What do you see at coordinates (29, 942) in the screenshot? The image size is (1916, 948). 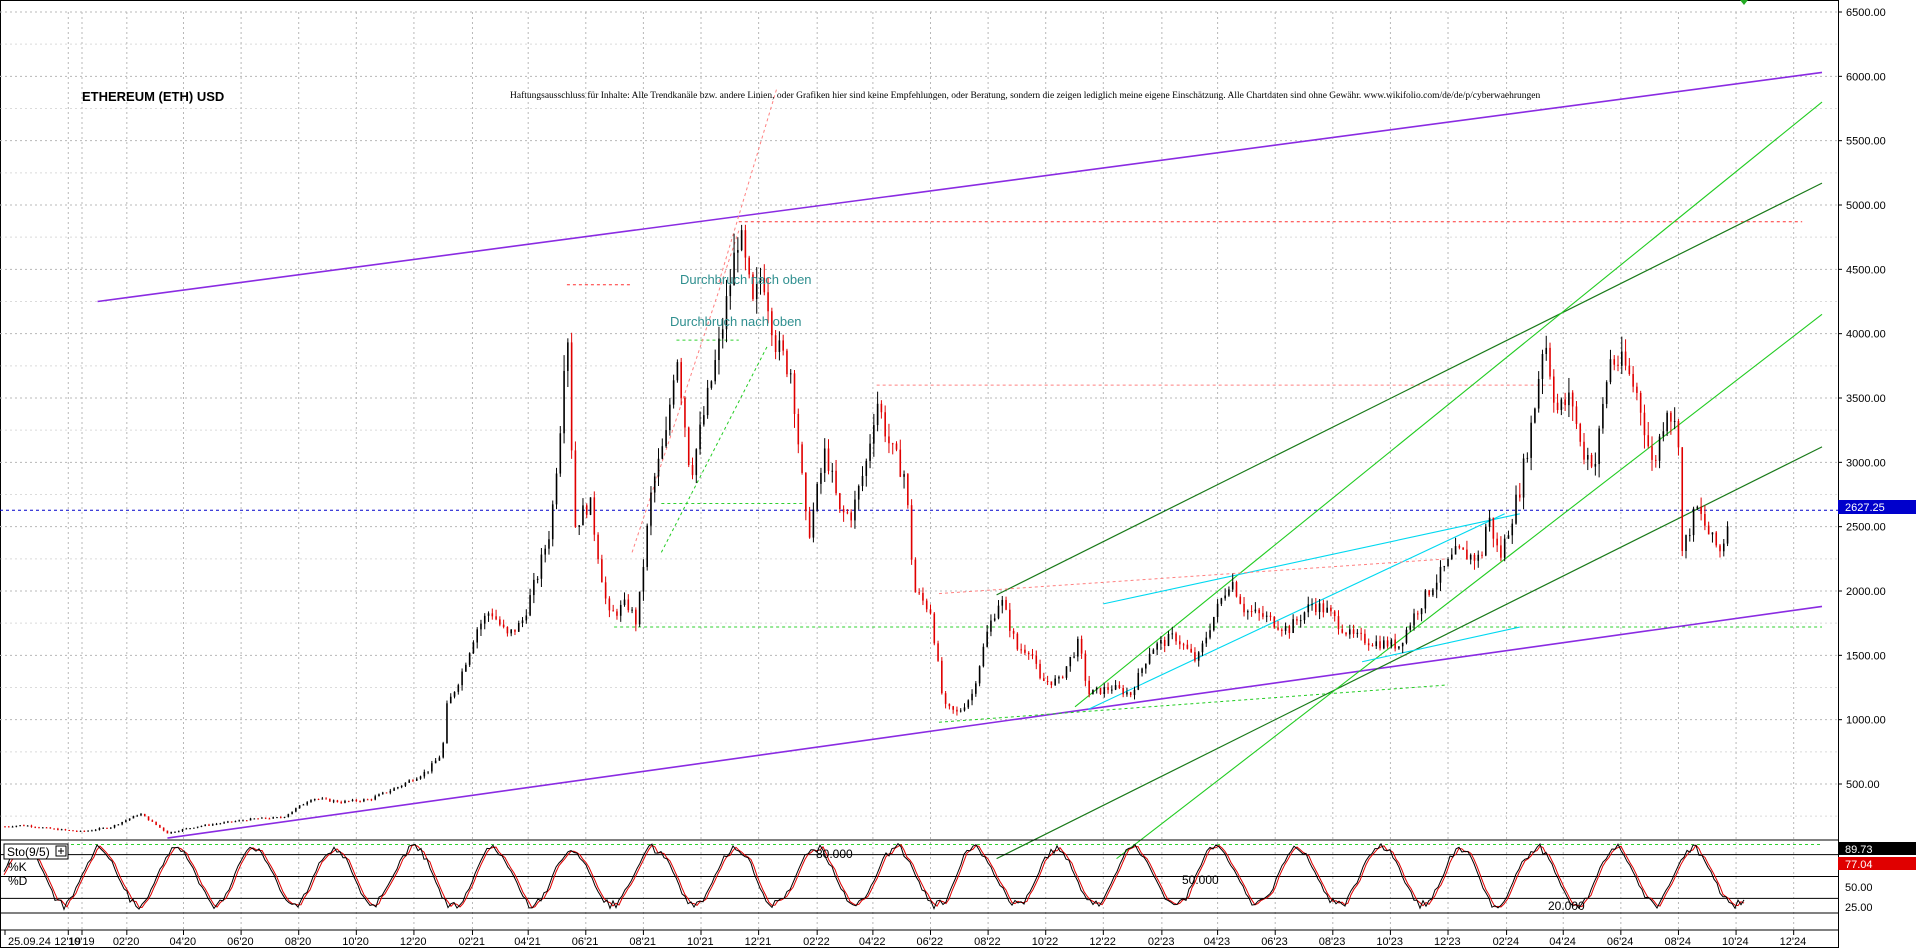 I see `x-tick-label: 25.09.24` at bounding box center [29, 942].